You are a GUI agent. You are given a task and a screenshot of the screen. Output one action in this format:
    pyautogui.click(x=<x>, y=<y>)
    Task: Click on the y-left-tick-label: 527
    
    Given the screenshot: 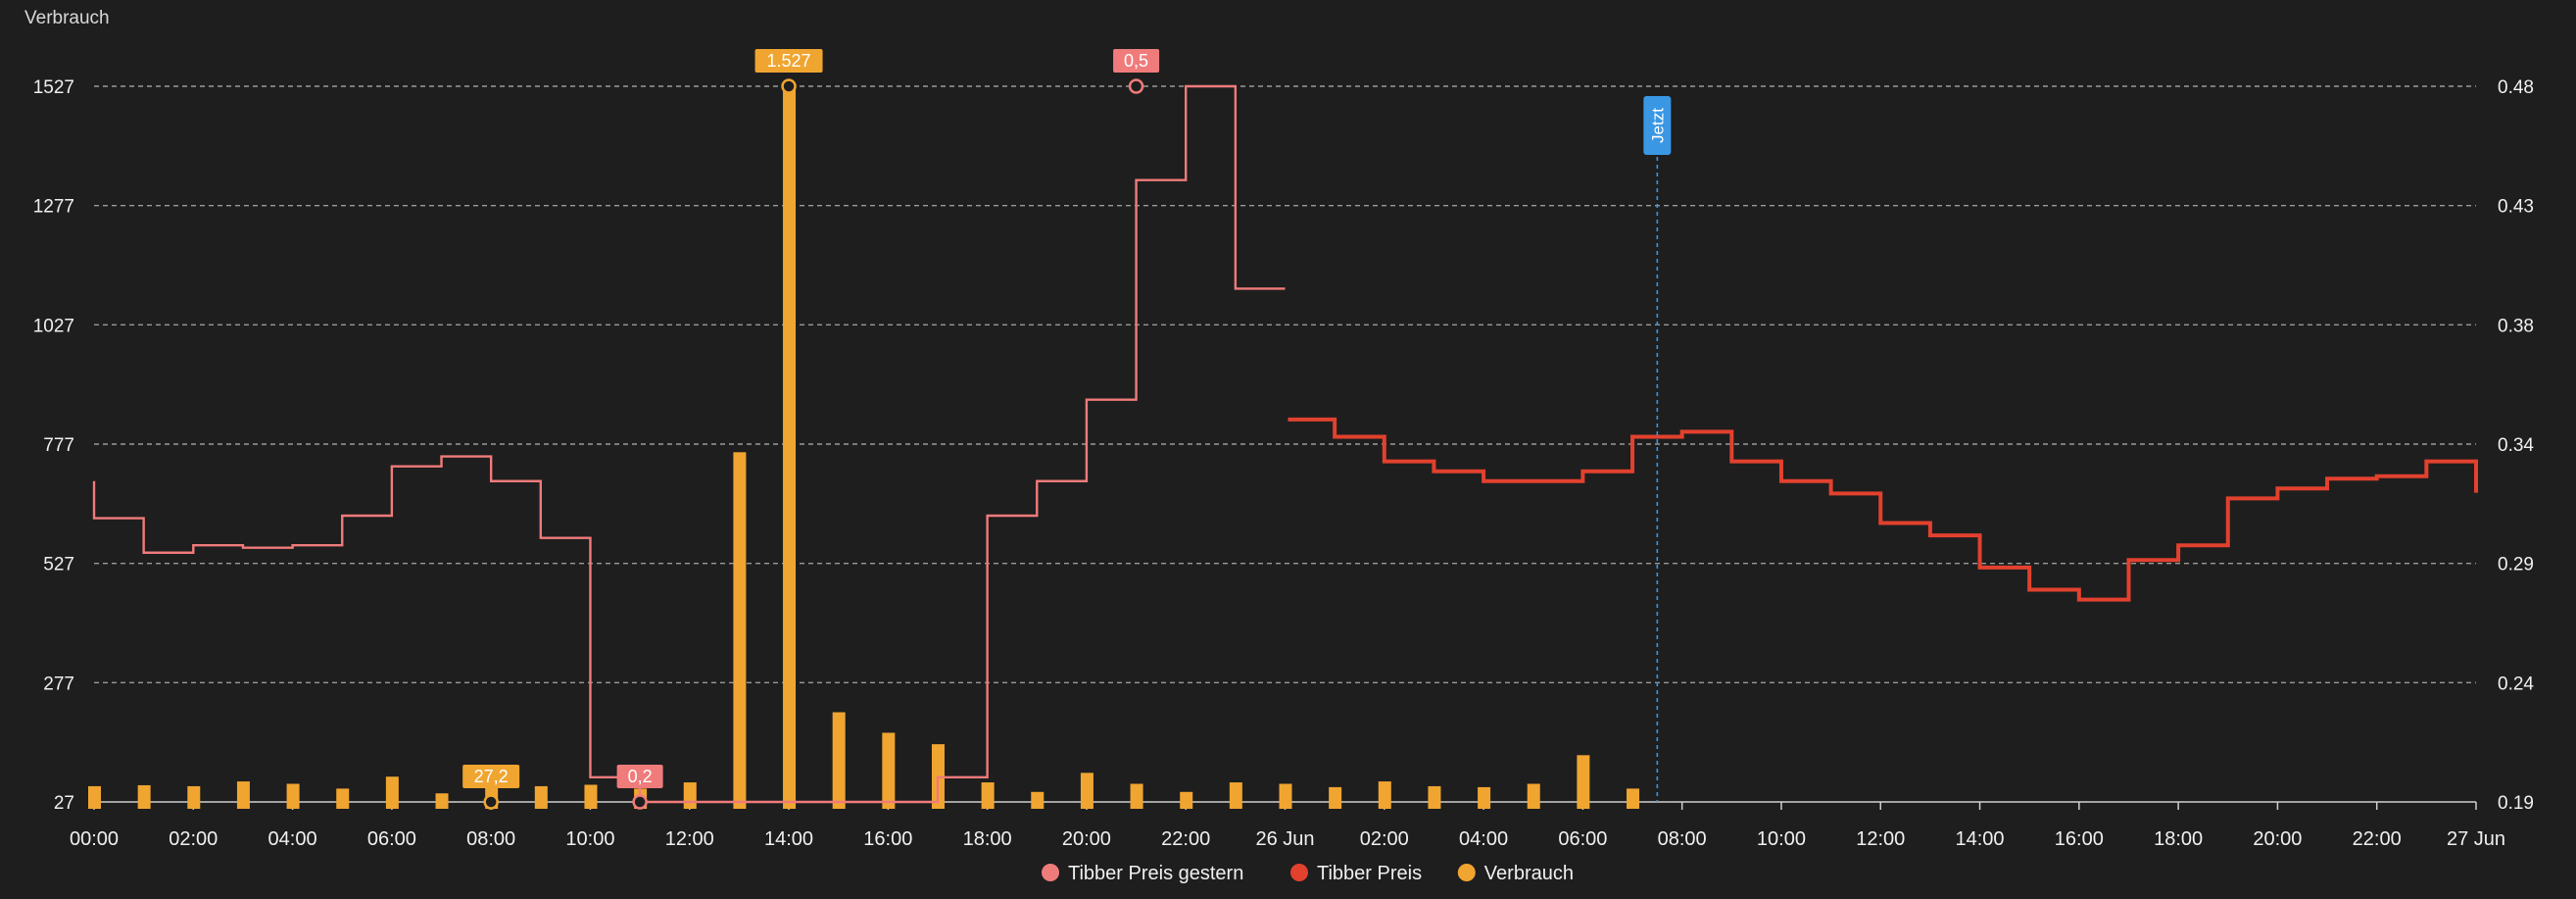 What is the action you would take?
    pyautogui.click(x=58, y=565)
    